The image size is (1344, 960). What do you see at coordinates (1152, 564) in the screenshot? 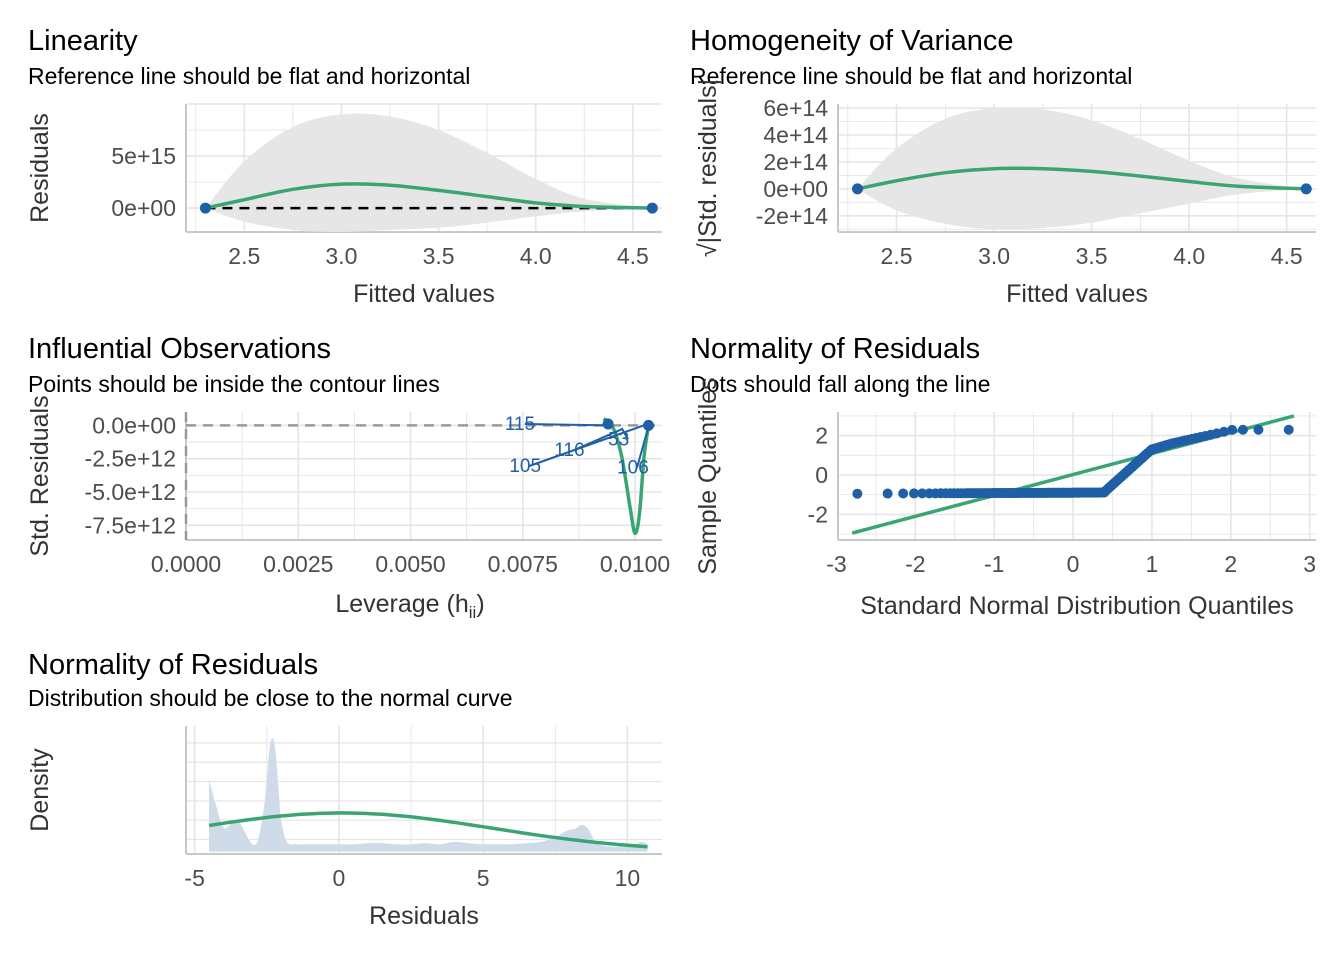
I see `x-tick-label: 1` at bounding box center [1152, 564].